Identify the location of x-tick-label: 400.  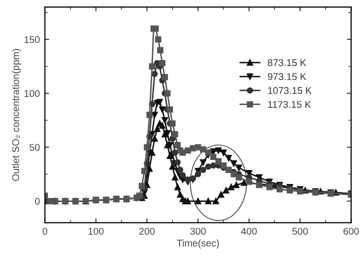
(249, 231).